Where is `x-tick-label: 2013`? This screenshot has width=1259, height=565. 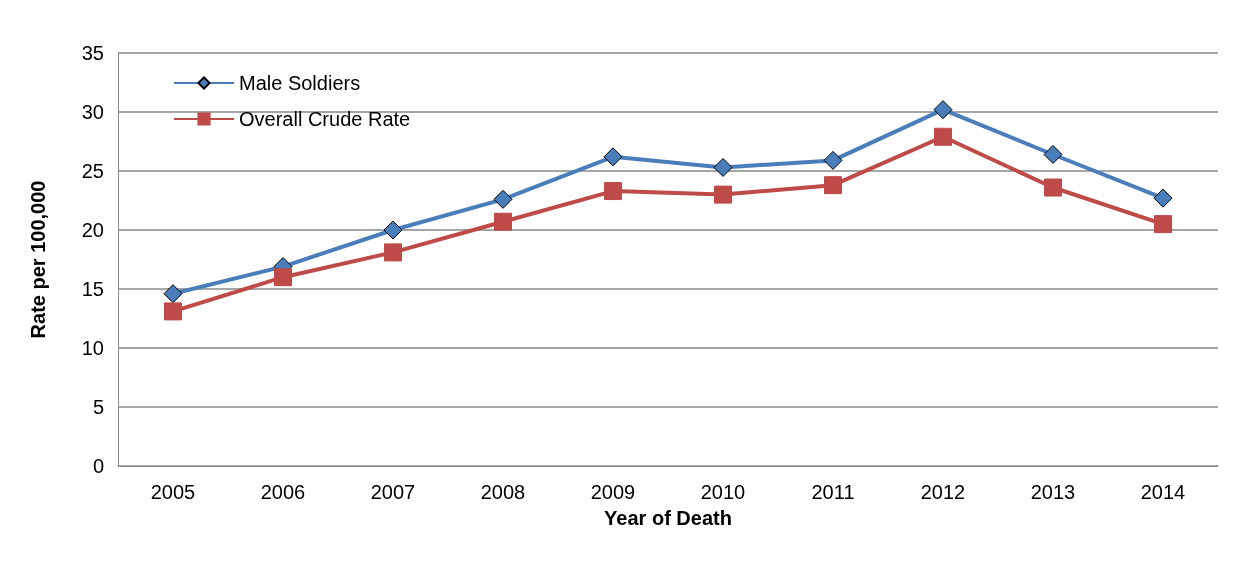
x-tick-label: 2013 is located at coordinates (1053, 492).